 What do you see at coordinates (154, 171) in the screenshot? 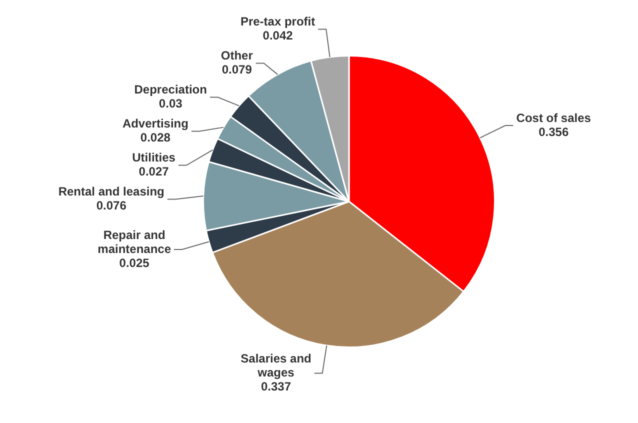
I see `data-label: 0.027` at bounding box center [154, 171].